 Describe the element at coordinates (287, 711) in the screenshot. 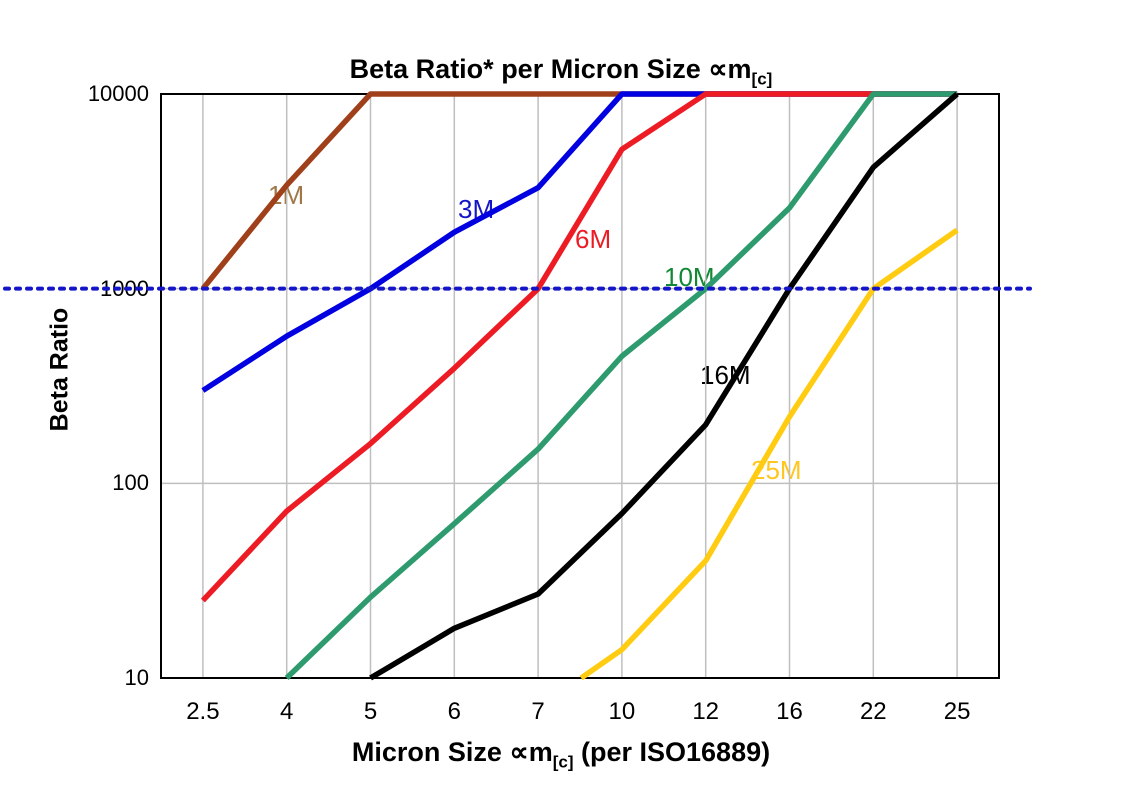

I see `x-tick-label: 4` at that location.